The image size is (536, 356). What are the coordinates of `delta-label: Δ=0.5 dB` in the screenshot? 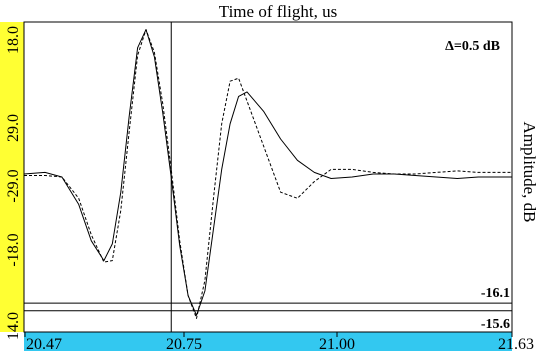 It's located at (472, 46).